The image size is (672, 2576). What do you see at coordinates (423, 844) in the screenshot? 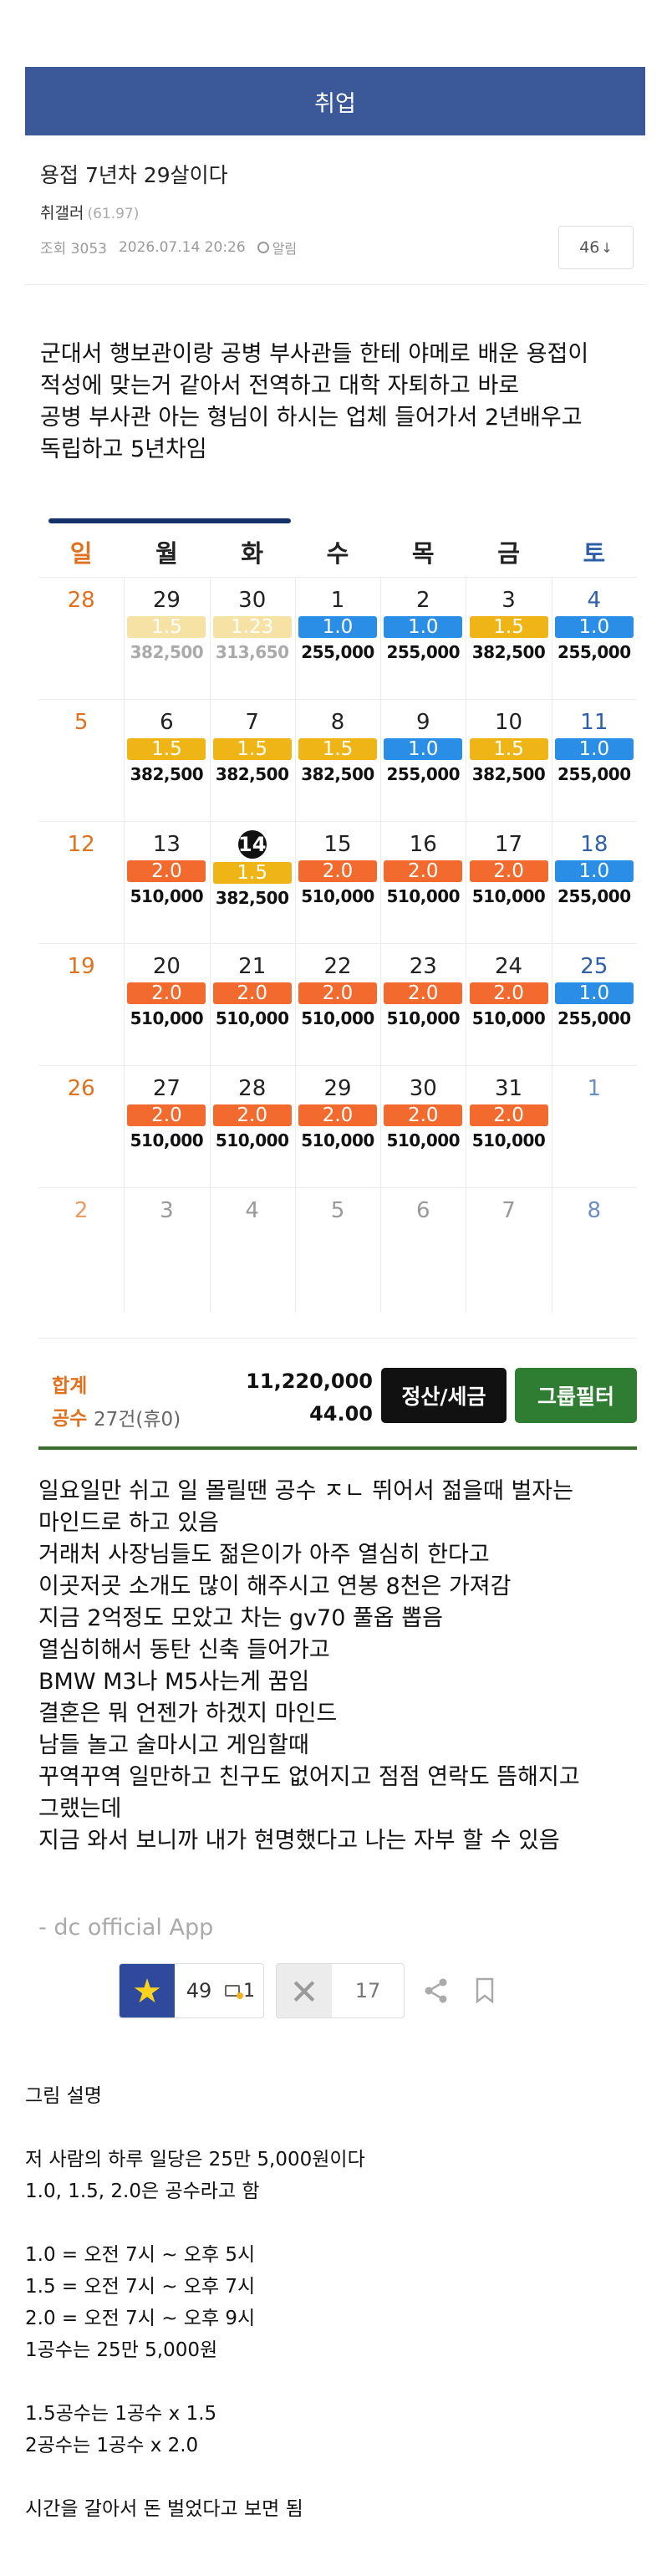
I see `day-number: 16` at bounding box center [423, 844].